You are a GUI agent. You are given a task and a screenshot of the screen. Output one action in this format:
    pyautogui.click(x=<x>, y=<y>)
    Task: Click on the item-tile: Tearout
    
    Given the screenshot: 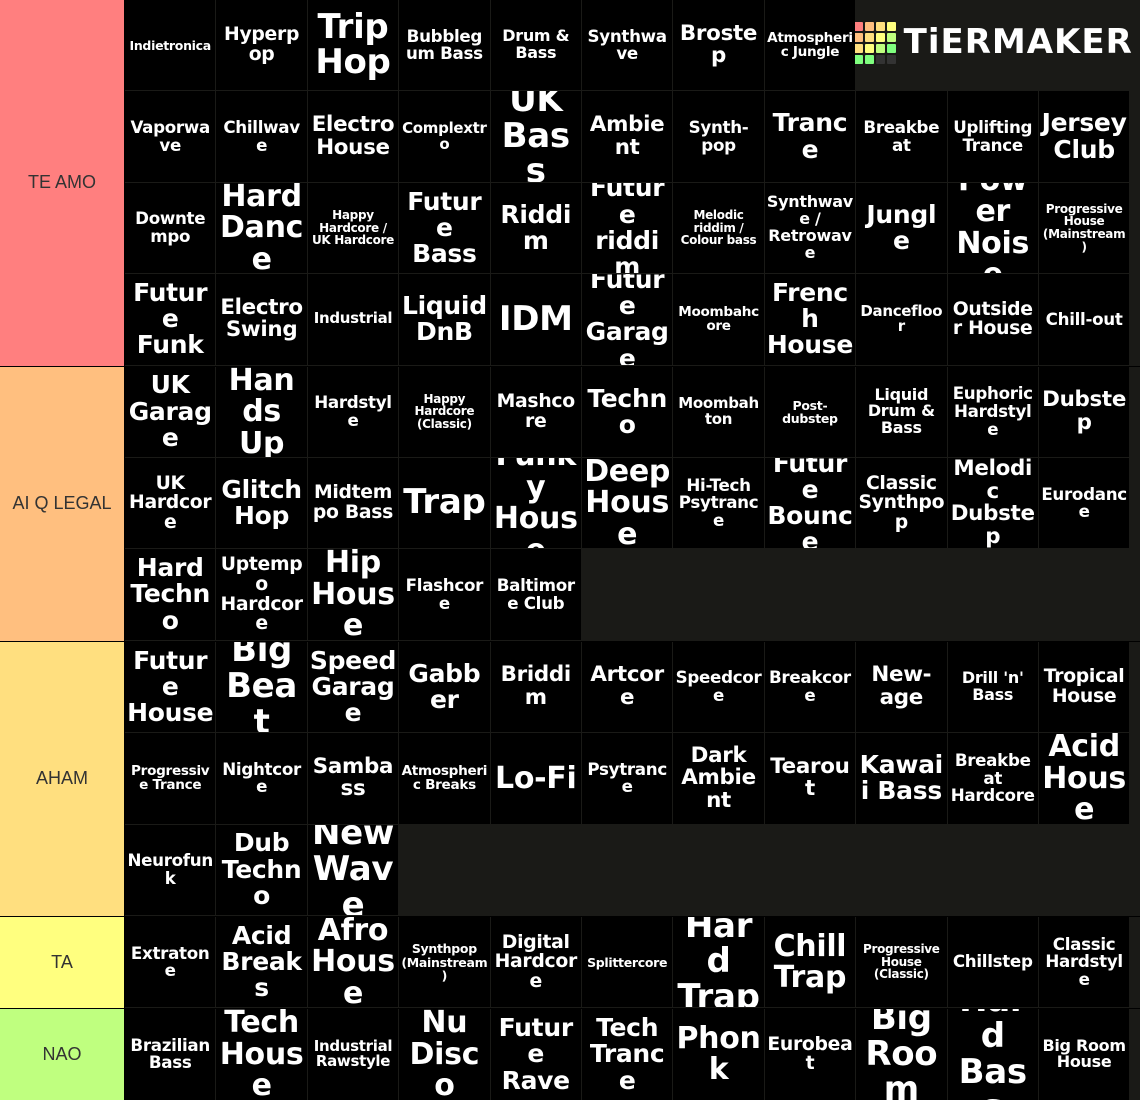 What is the action you would take?
    pyautogui.click(x=810, y=778)
    